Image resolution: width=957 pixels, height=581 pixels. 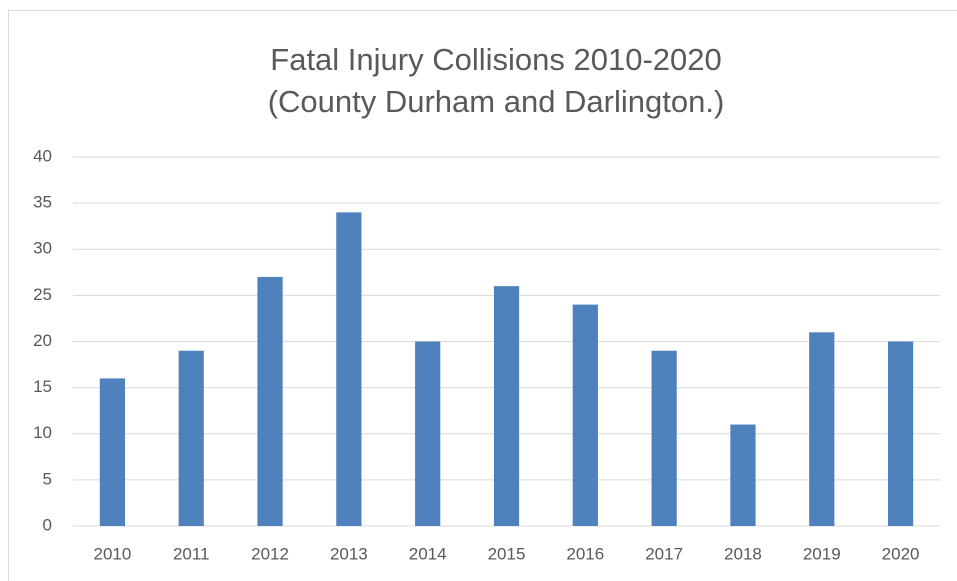 What do you see at coordinates (47, 478) in the screenshot?
I see `y-tick-label: 5` at bounding box center [47, 478].